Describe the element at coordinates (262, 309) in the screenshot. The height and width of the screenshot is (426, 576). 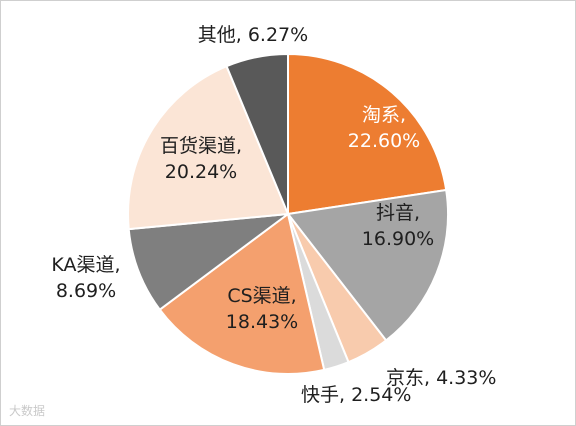
I see `slice-label: CS渠道, 18.43%` at that location.